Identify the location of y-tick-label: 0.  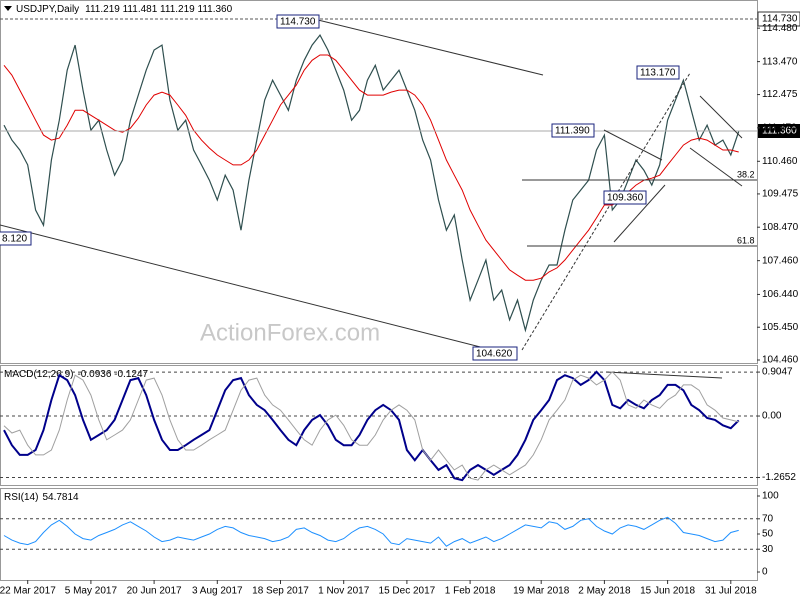
(765, 572).